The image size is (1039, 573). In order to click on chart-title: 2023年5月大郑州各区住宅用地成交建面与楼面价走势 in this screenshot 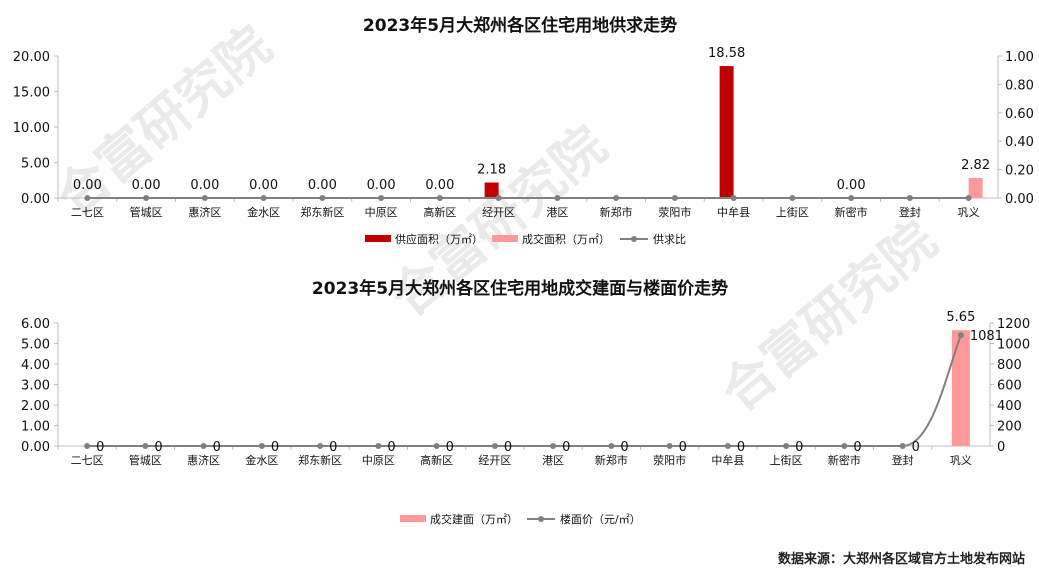, I will do `click(520, 288)`.